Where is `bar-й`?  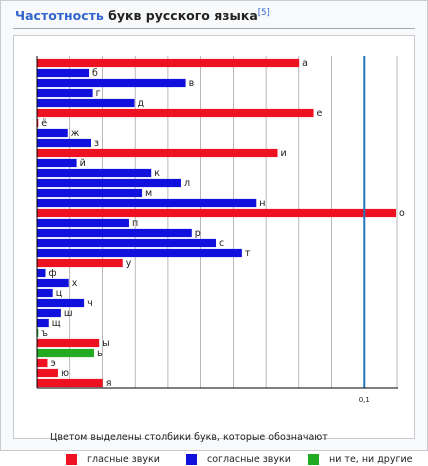 bar-й is located at coordinates (57, 163).